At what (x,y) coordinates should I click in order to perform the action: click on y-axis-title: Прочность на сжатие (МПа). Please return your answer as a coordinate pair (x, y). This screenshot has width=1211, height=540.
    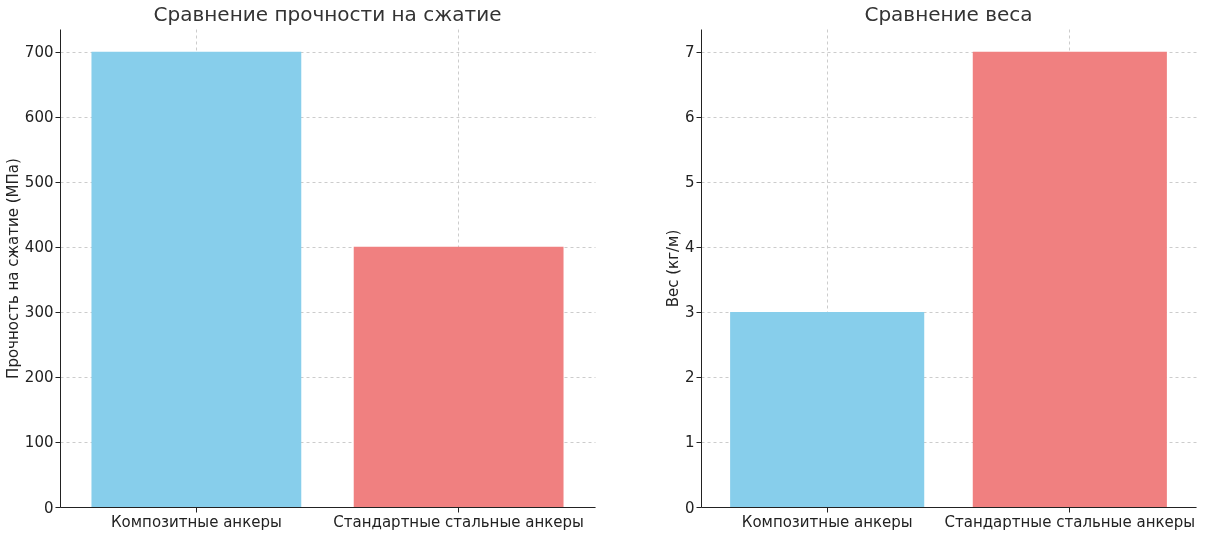
    Looking at the image, I should click on (12, 268).